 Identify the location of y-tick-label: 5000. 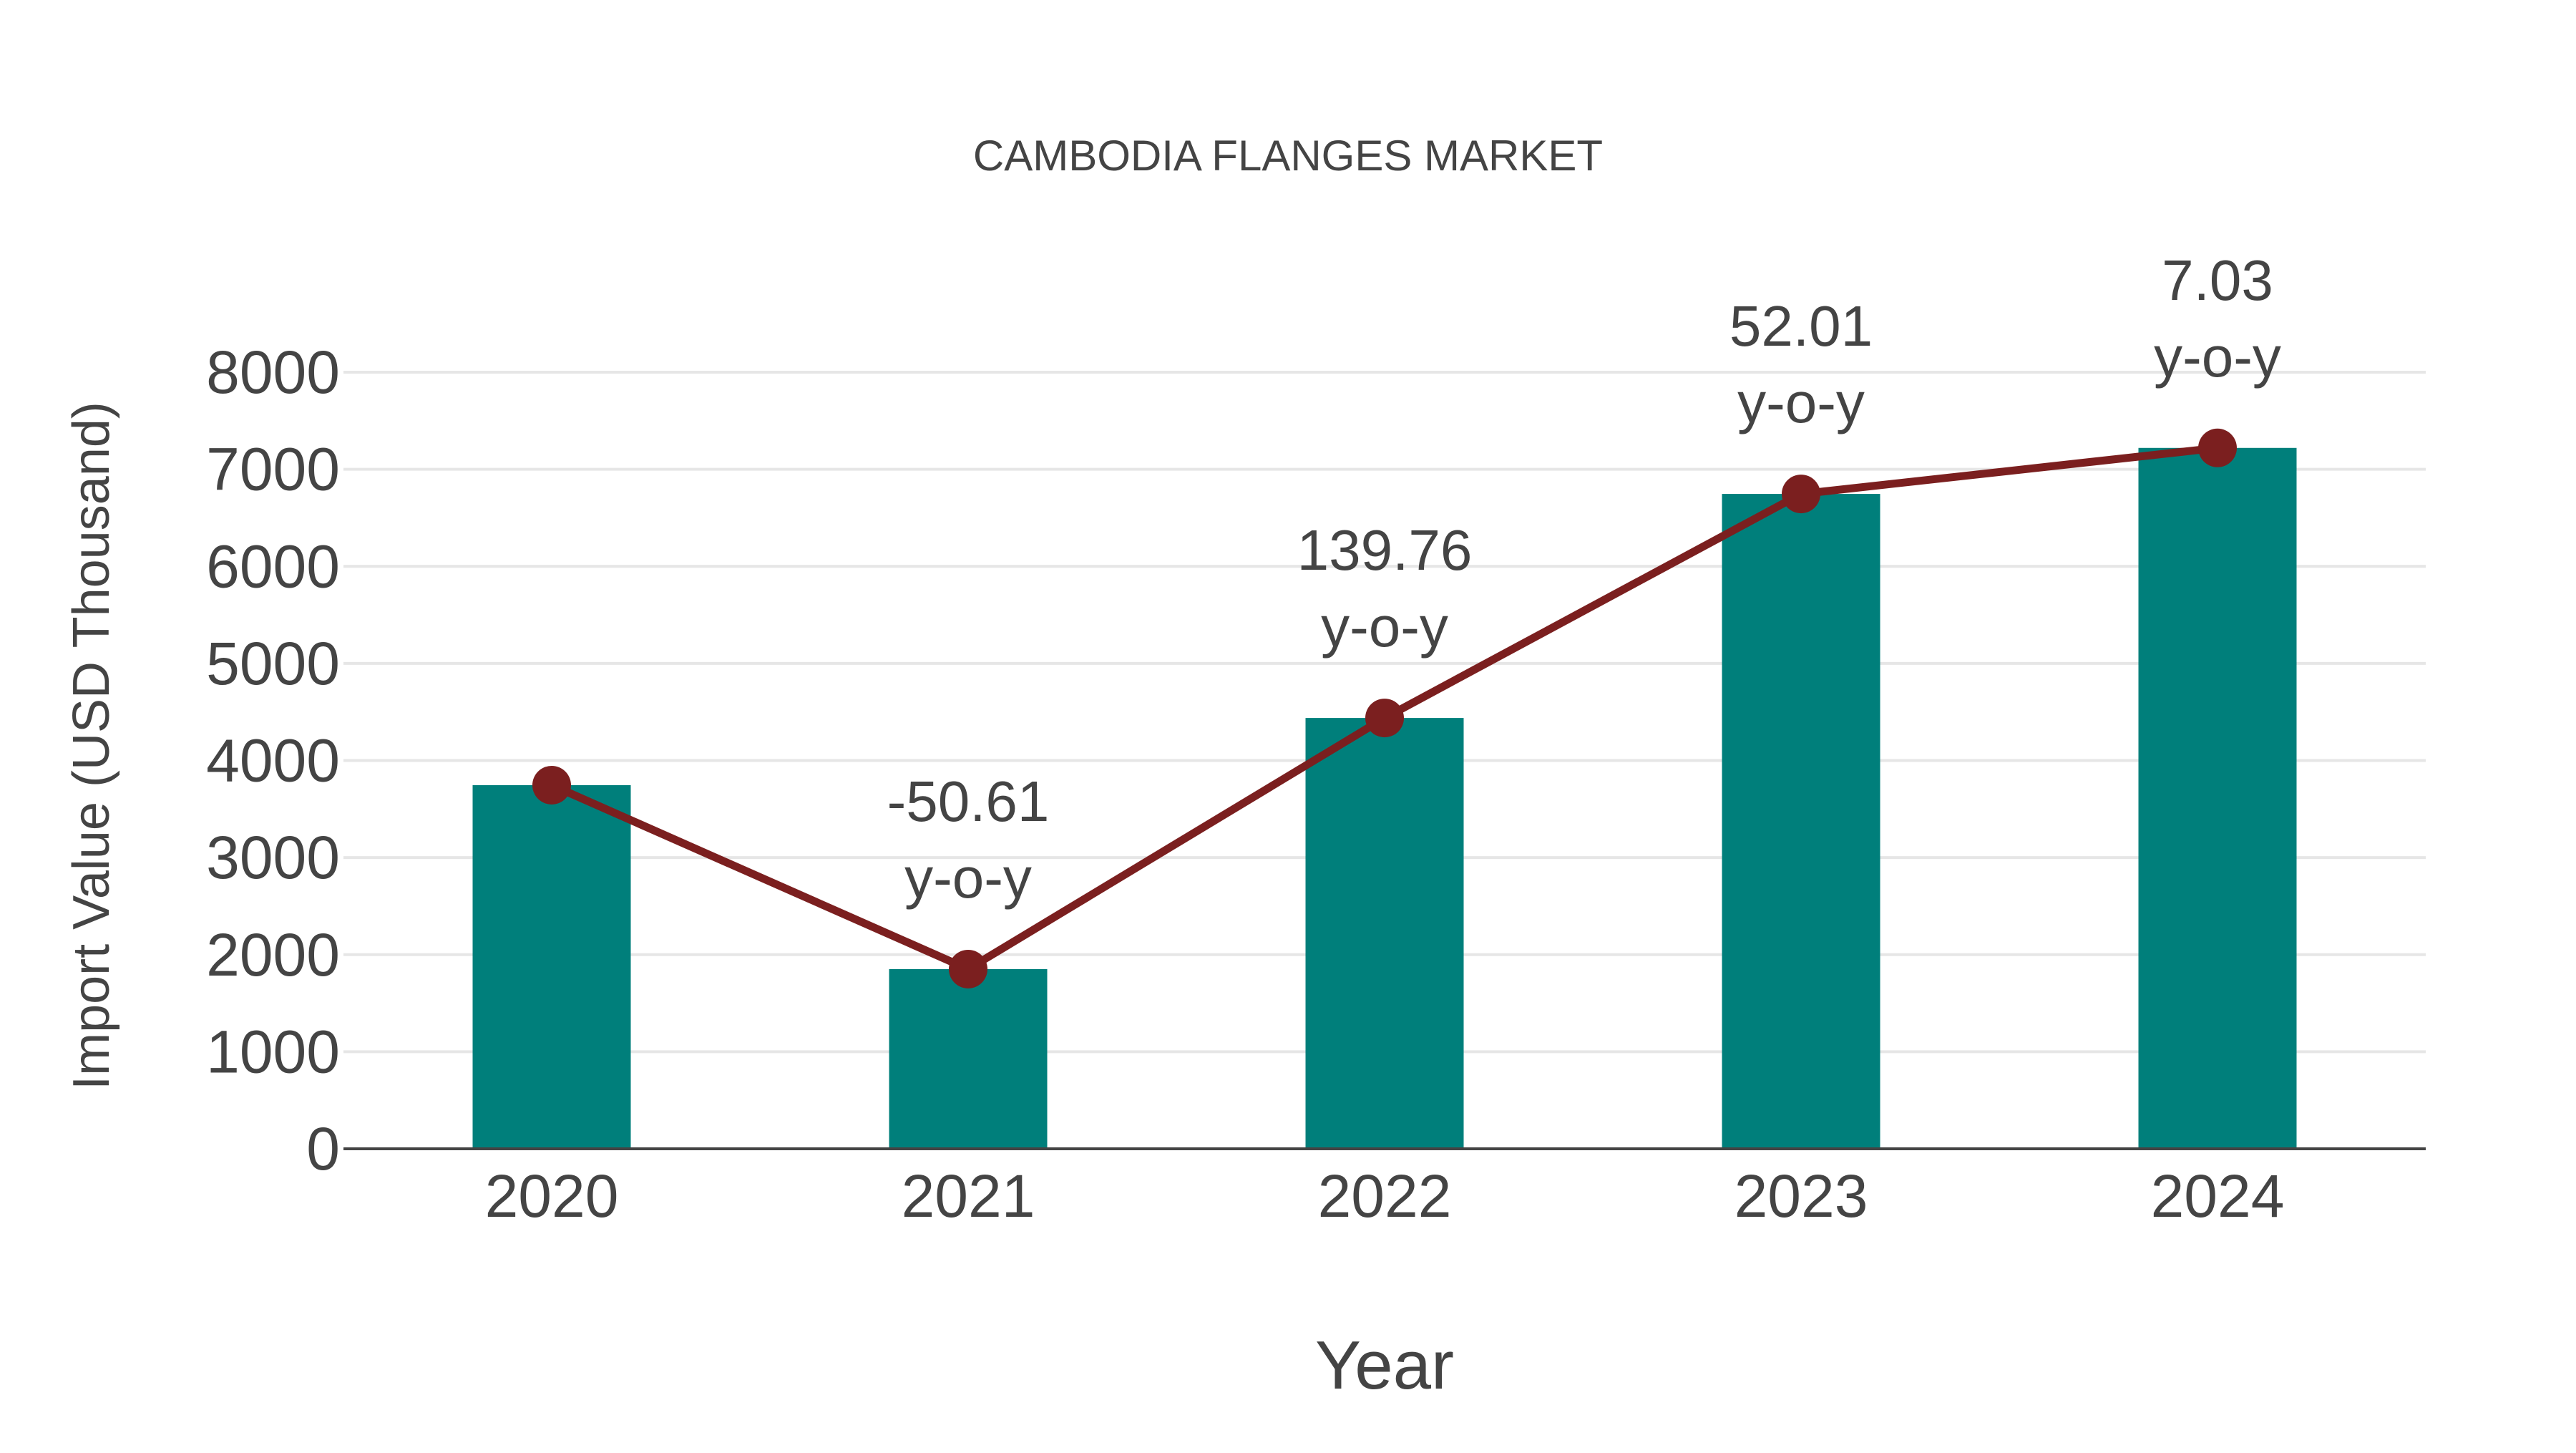
(273, 663).